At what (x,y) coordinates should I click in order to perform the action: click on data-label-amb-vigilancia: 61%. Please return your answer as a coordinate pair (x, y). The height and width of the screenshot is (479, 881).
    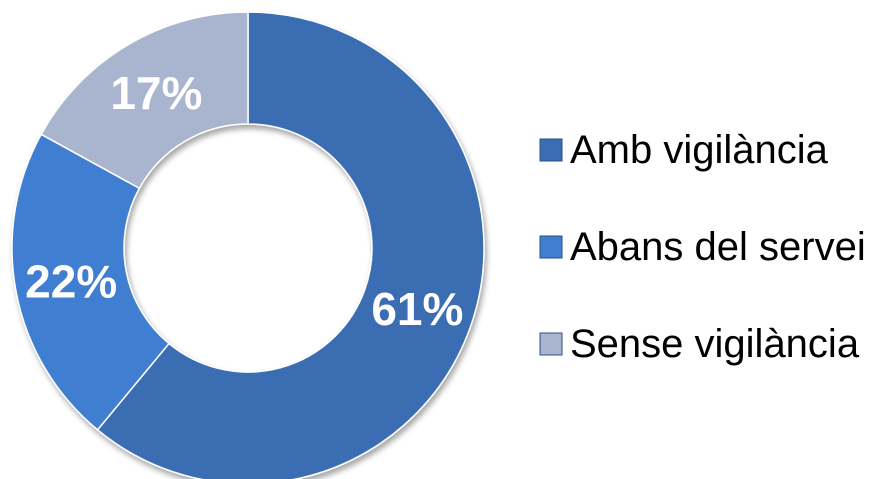
    Looking at the image, I should click on (417, 309).